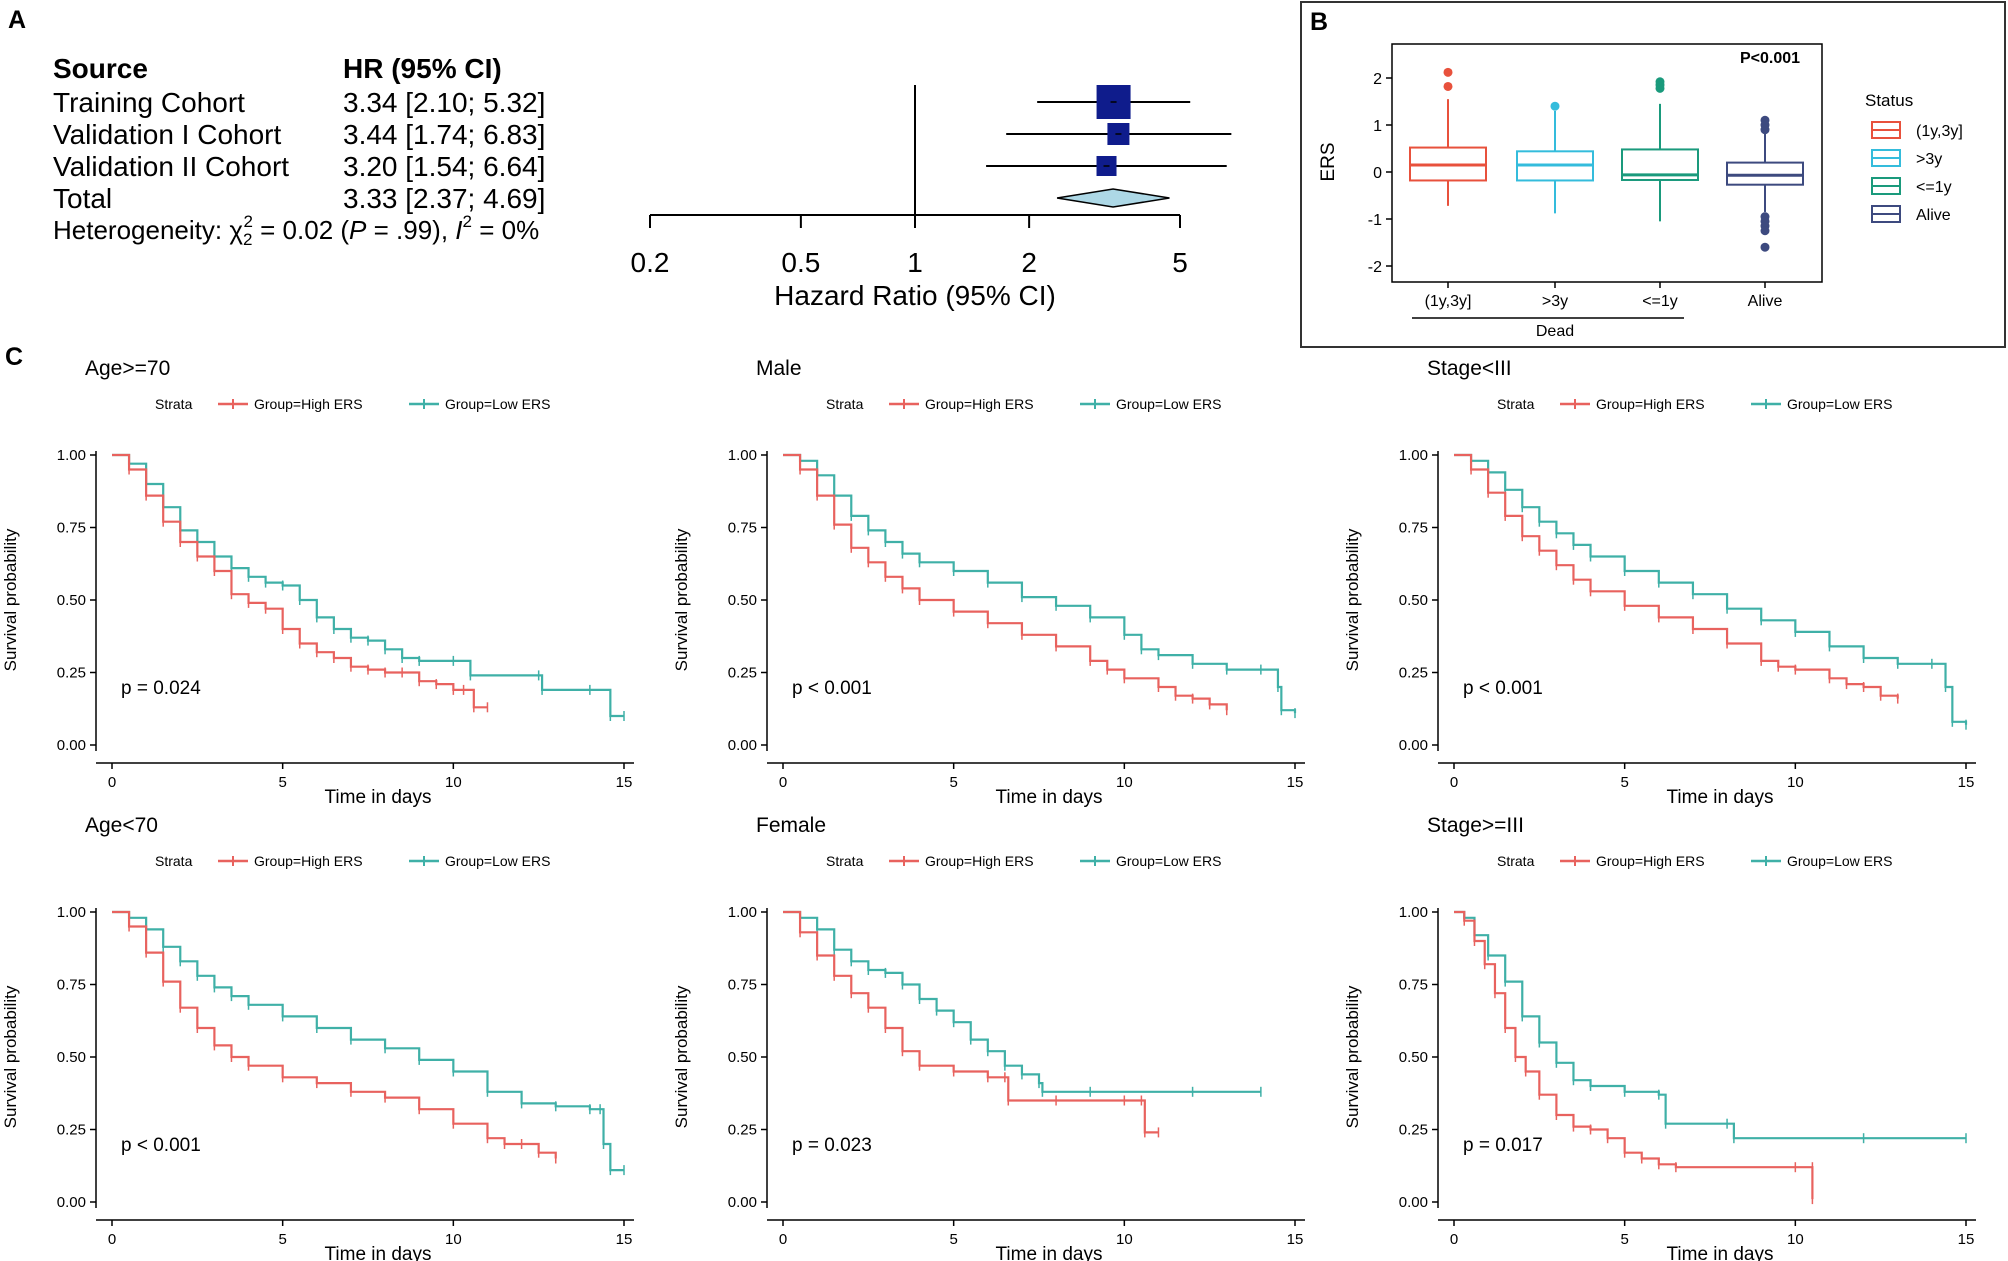  What do you see at coordinates (650, 262) in the screenshot?
I see `forest-x-tick-label: 0.2` at bounding box center [650, 262].